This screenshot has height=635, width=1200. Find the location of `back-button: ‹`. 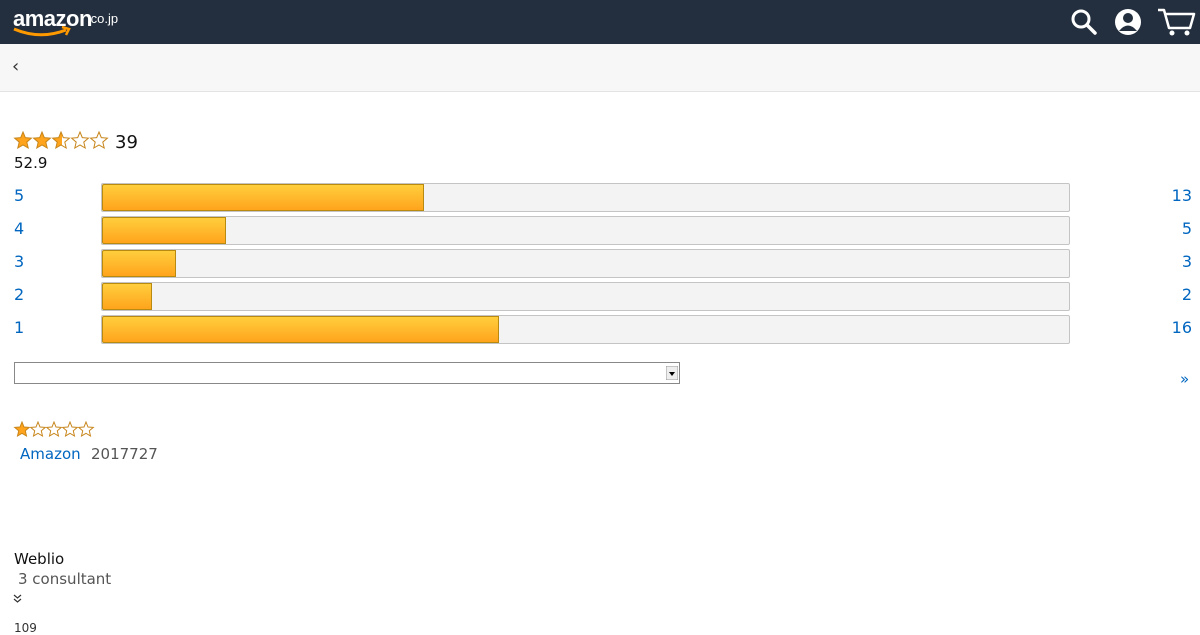

back-button: ‹ is located at coordinates (16, 66).